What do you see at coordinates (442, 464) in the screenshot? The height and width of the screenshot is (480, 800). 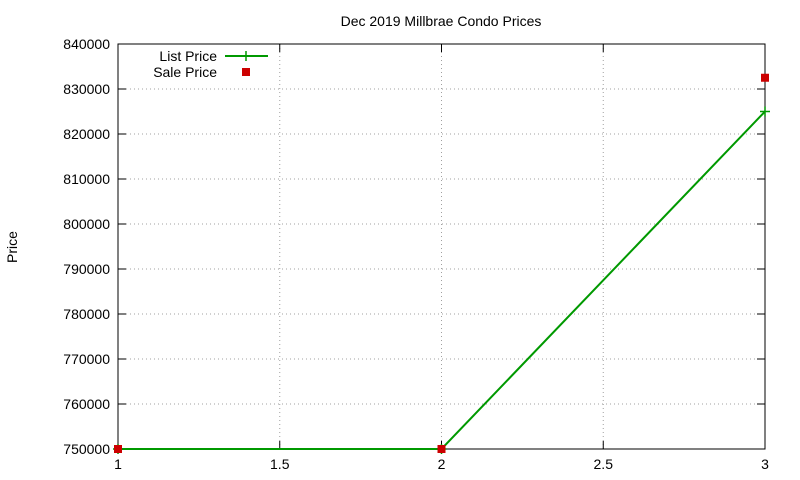 I see `x-tick-label: 2` at bounding box center [442, 464].